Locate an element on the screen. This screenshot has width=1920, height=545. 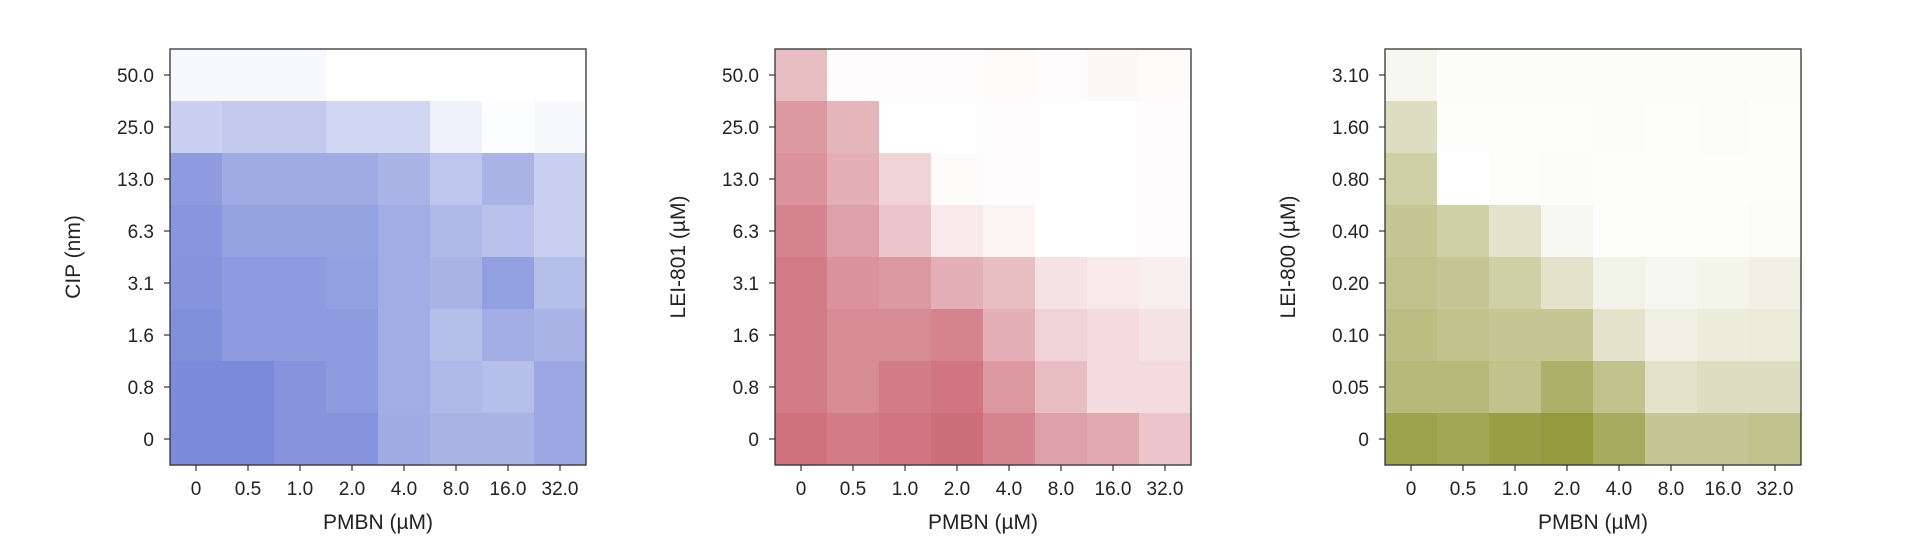
y-tick-label: 6.3 is located at coordinates (746, 232).